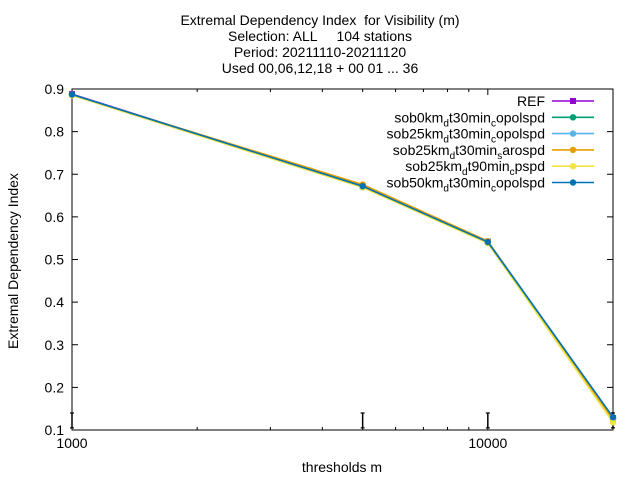 The image size is (640, 480). What do you see at coordinates (320, 52) in the screenshot?
I see `chart-subtitle-period: Period: 20211110-20211120` at bounding box center [320, 52].